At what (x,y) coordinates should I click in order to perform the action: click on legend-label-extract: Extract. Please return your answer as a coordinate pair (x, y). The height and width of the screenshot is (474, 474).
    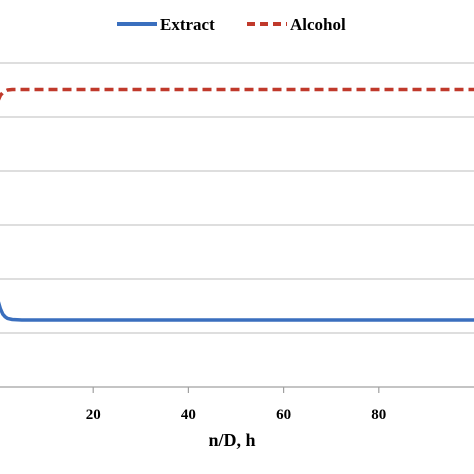
    Looking at the image, I should click on (187, 24).